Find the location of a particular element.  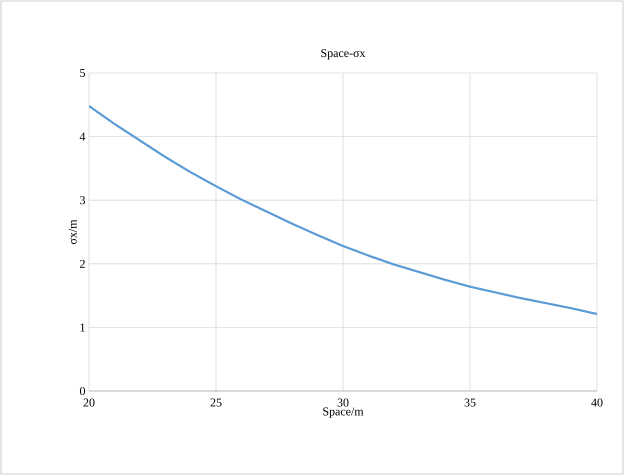

x-tick-label: 40 is located at coordinates (597, 402).